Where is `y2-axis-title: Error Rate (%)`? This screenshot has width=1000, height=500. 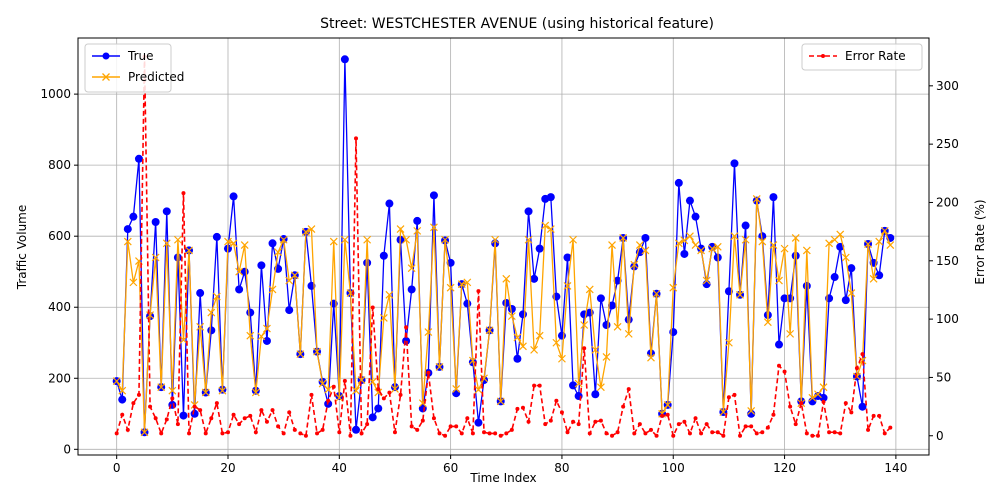 y2-axis-title: Error Rate (%) is located at coordinates (980, 241).